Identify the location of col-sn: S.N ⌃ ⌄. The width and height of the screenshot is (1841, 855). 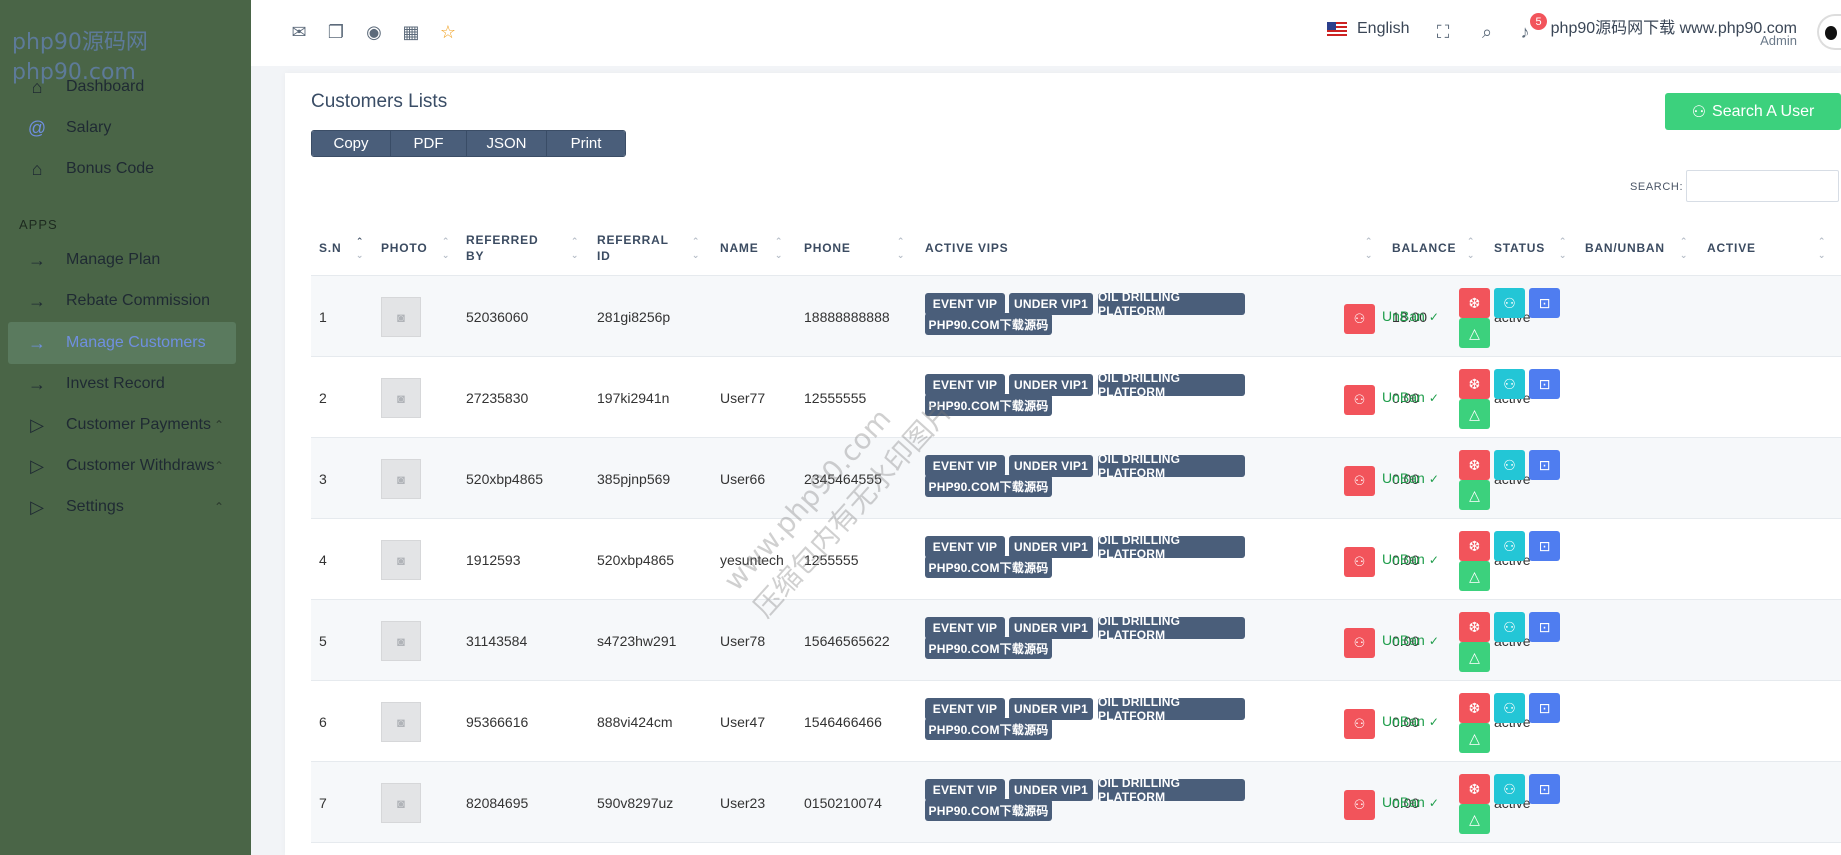
(342, 248).